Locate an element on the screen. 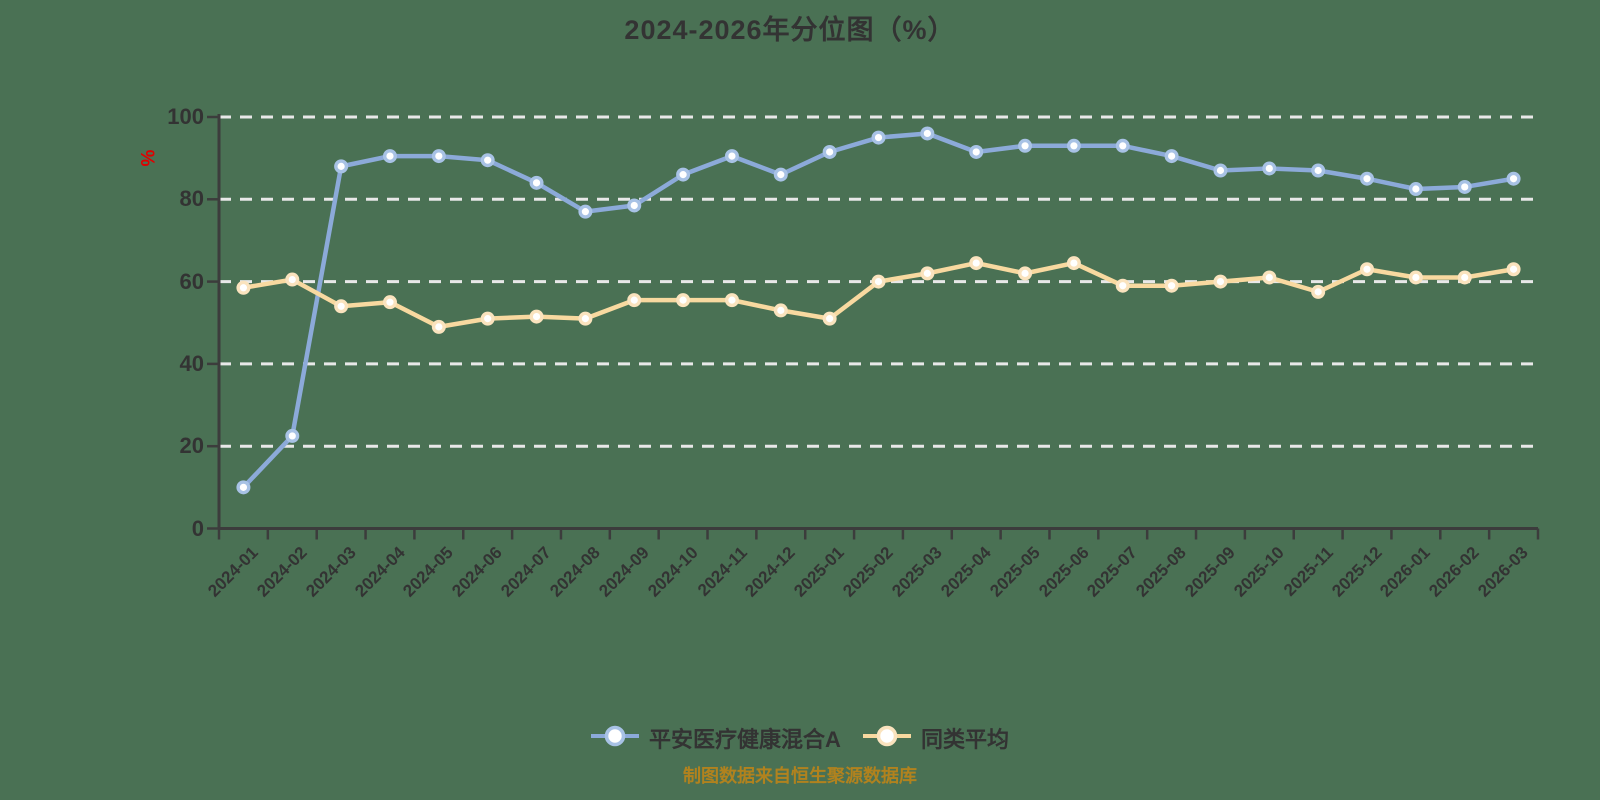  legend-label-fund: 平安医疗健康混合A is located at coordinates (745, 739).